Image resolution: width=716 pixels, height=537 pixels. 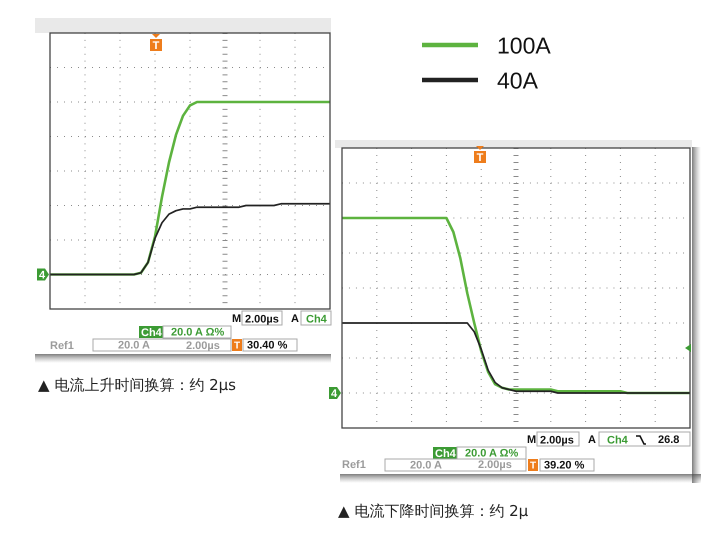 I want to click on text: 39.20 %, so click(x=564, y=466).